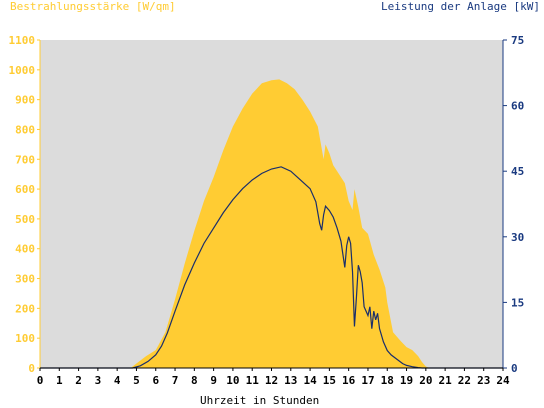 This screenshot has width=544, height=408. I want to click on left-tick-label: 1000, so click(22, 70).